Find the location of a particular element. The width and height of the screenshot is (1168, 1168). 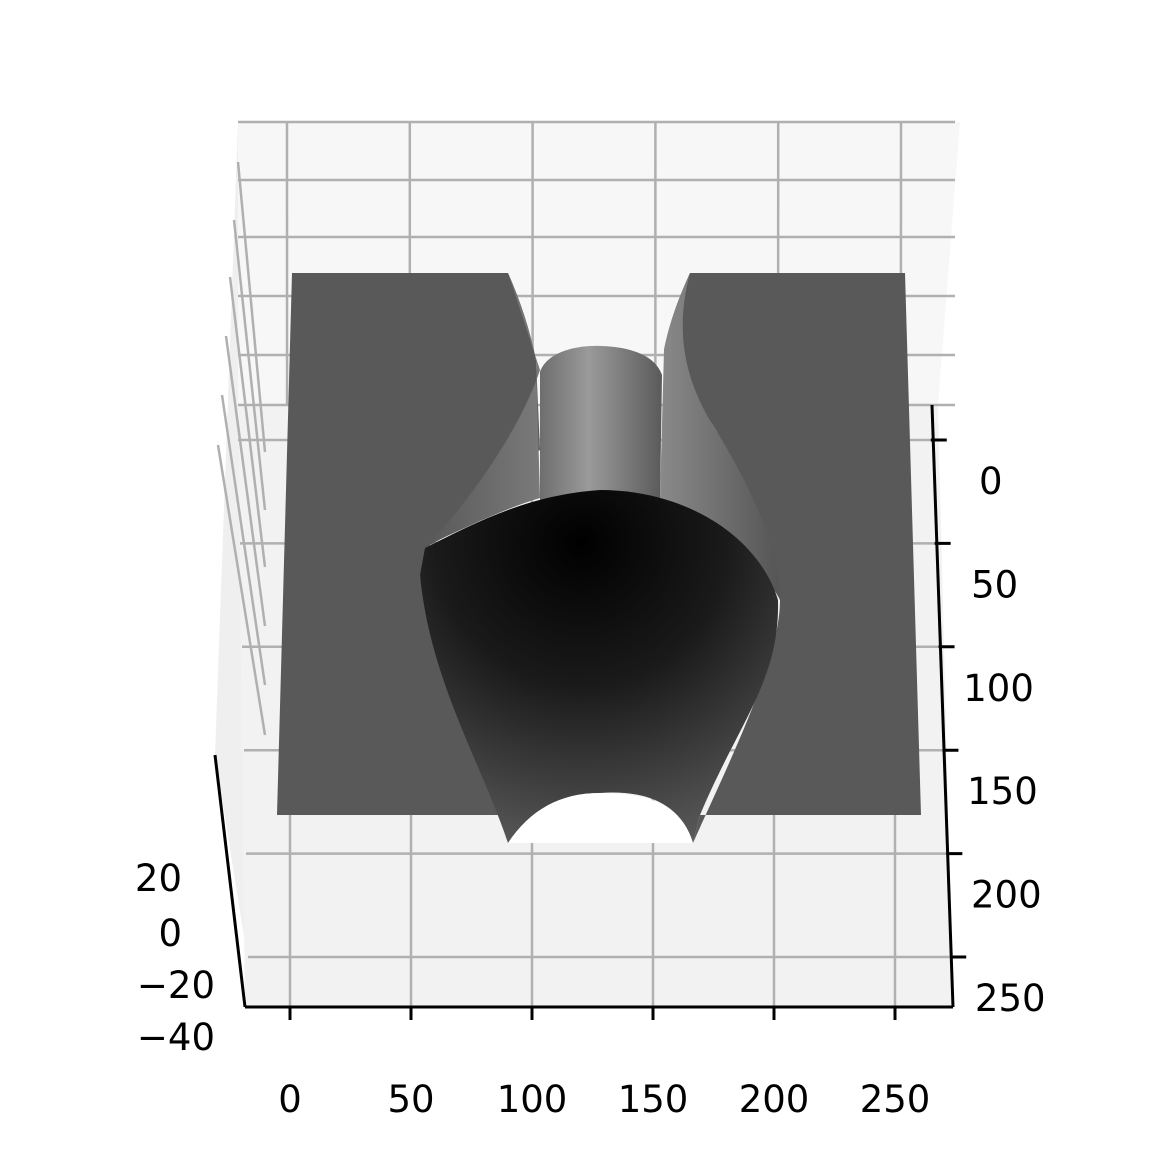

x-tick-label: 200 is located at coordinates (774, 1099).